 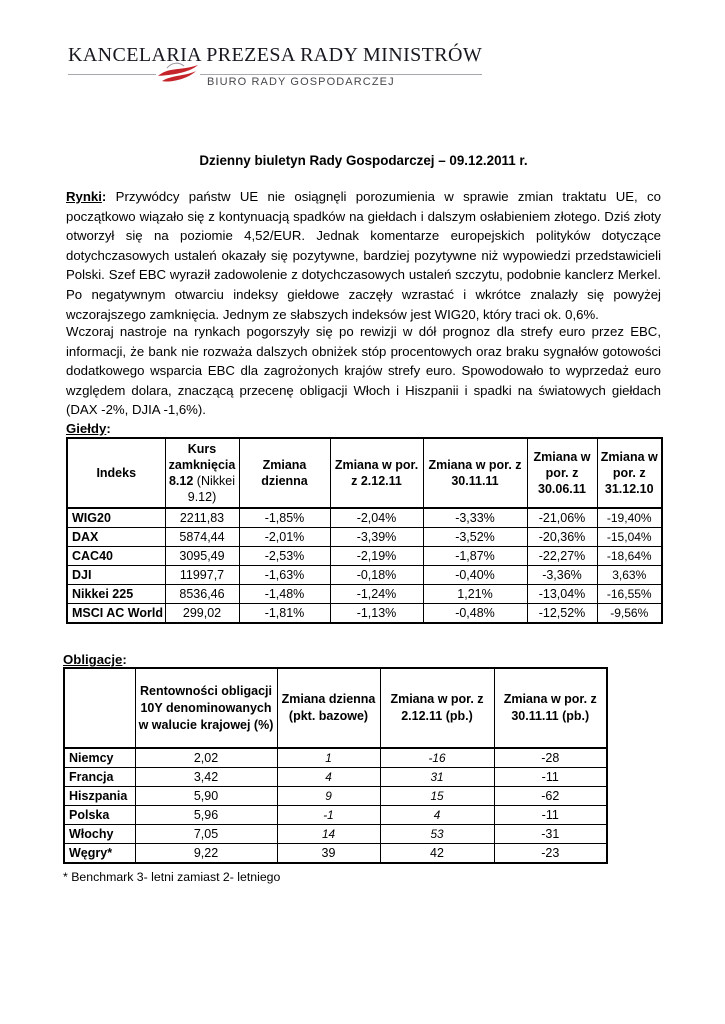 What do you see at coordinates (475, 473) in the screenshot?
I see `markets-header-cell: Zmiana w por. z 30.11.11` at bounding box center [475, 473].